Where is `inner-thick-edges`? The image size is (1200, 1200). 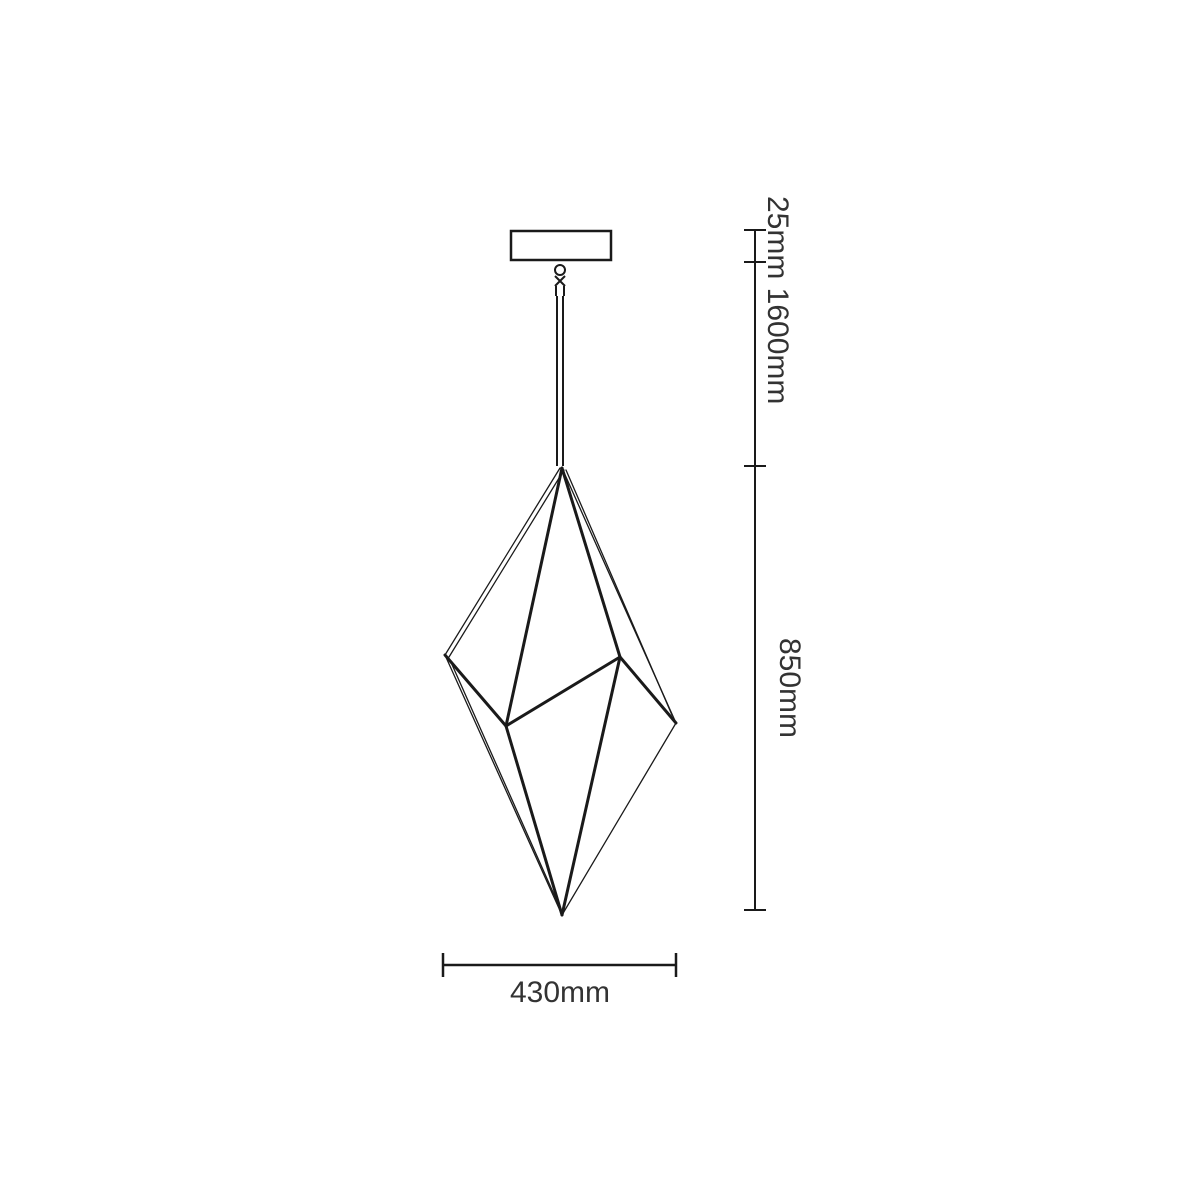 inner-thick-edges is located at coordinates (560, 691).